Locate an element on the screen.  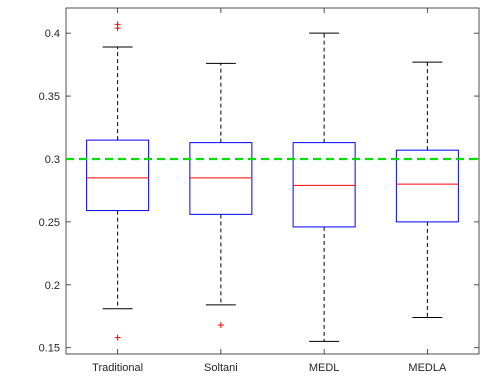
y-tick-label: 0.15 is located at coordinates (49, 349).